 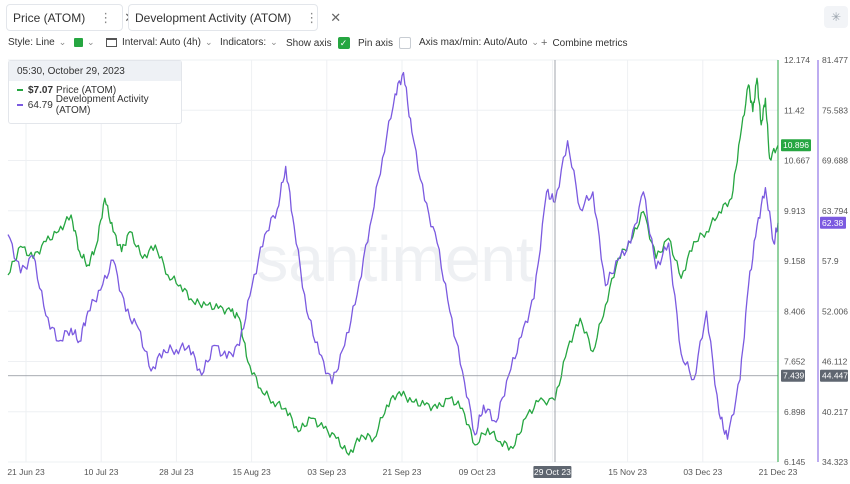 I want to click on crosshair-dev-badge-bg, so click(x=834, y=375).